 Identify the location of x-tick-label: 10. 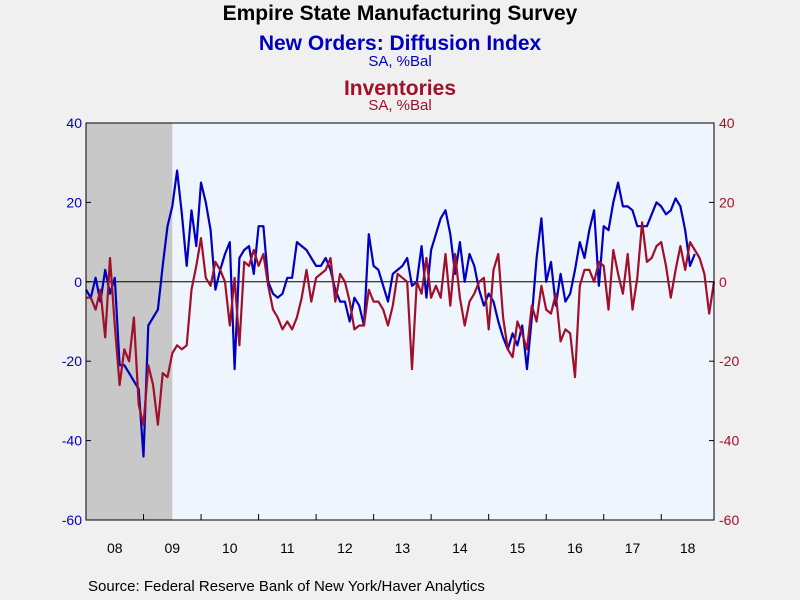
(230, 548).